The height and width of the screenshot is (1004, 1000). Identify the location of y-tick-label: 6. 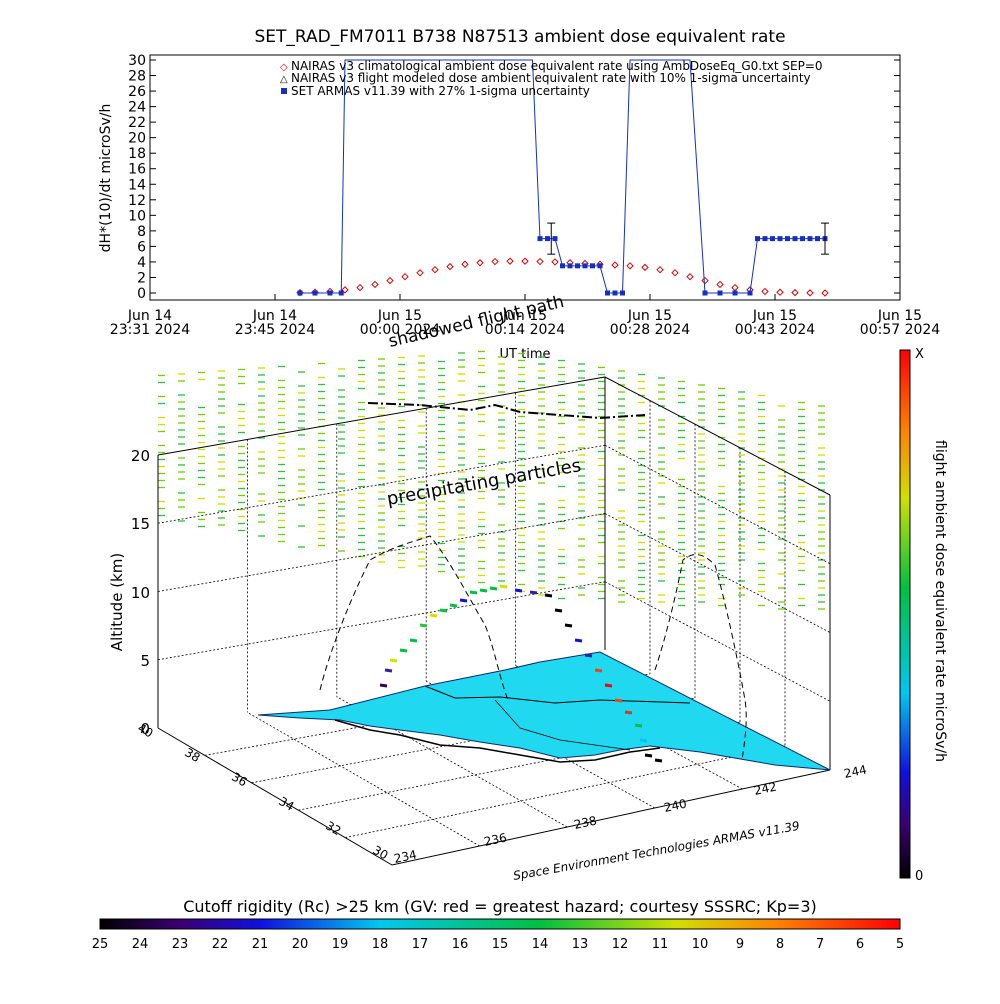
(141, 247).